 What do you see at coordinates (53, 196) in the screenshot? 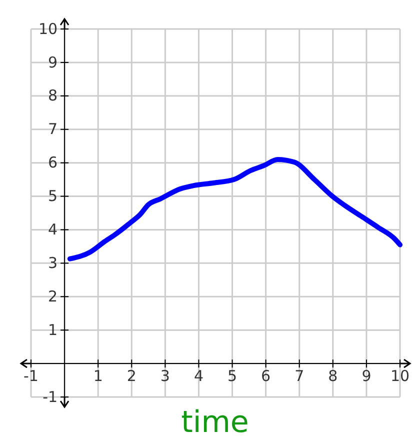
I see `y-tick-label: 5` at bounding box center [53, 196].